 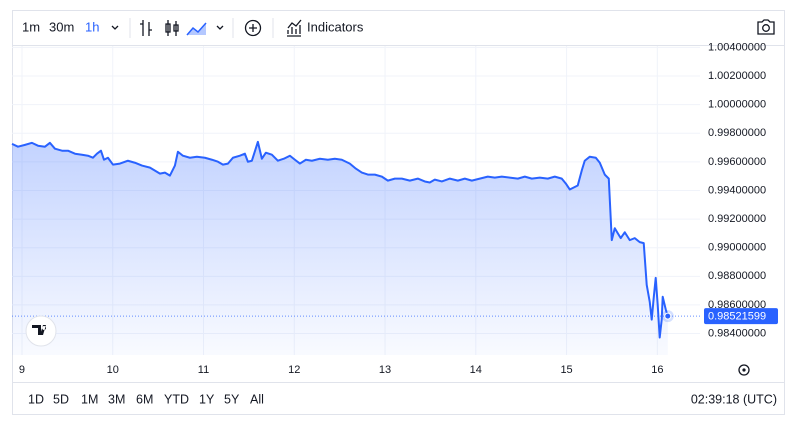 I want to click on x-tick-label: 14, so click(x=476, y=370).